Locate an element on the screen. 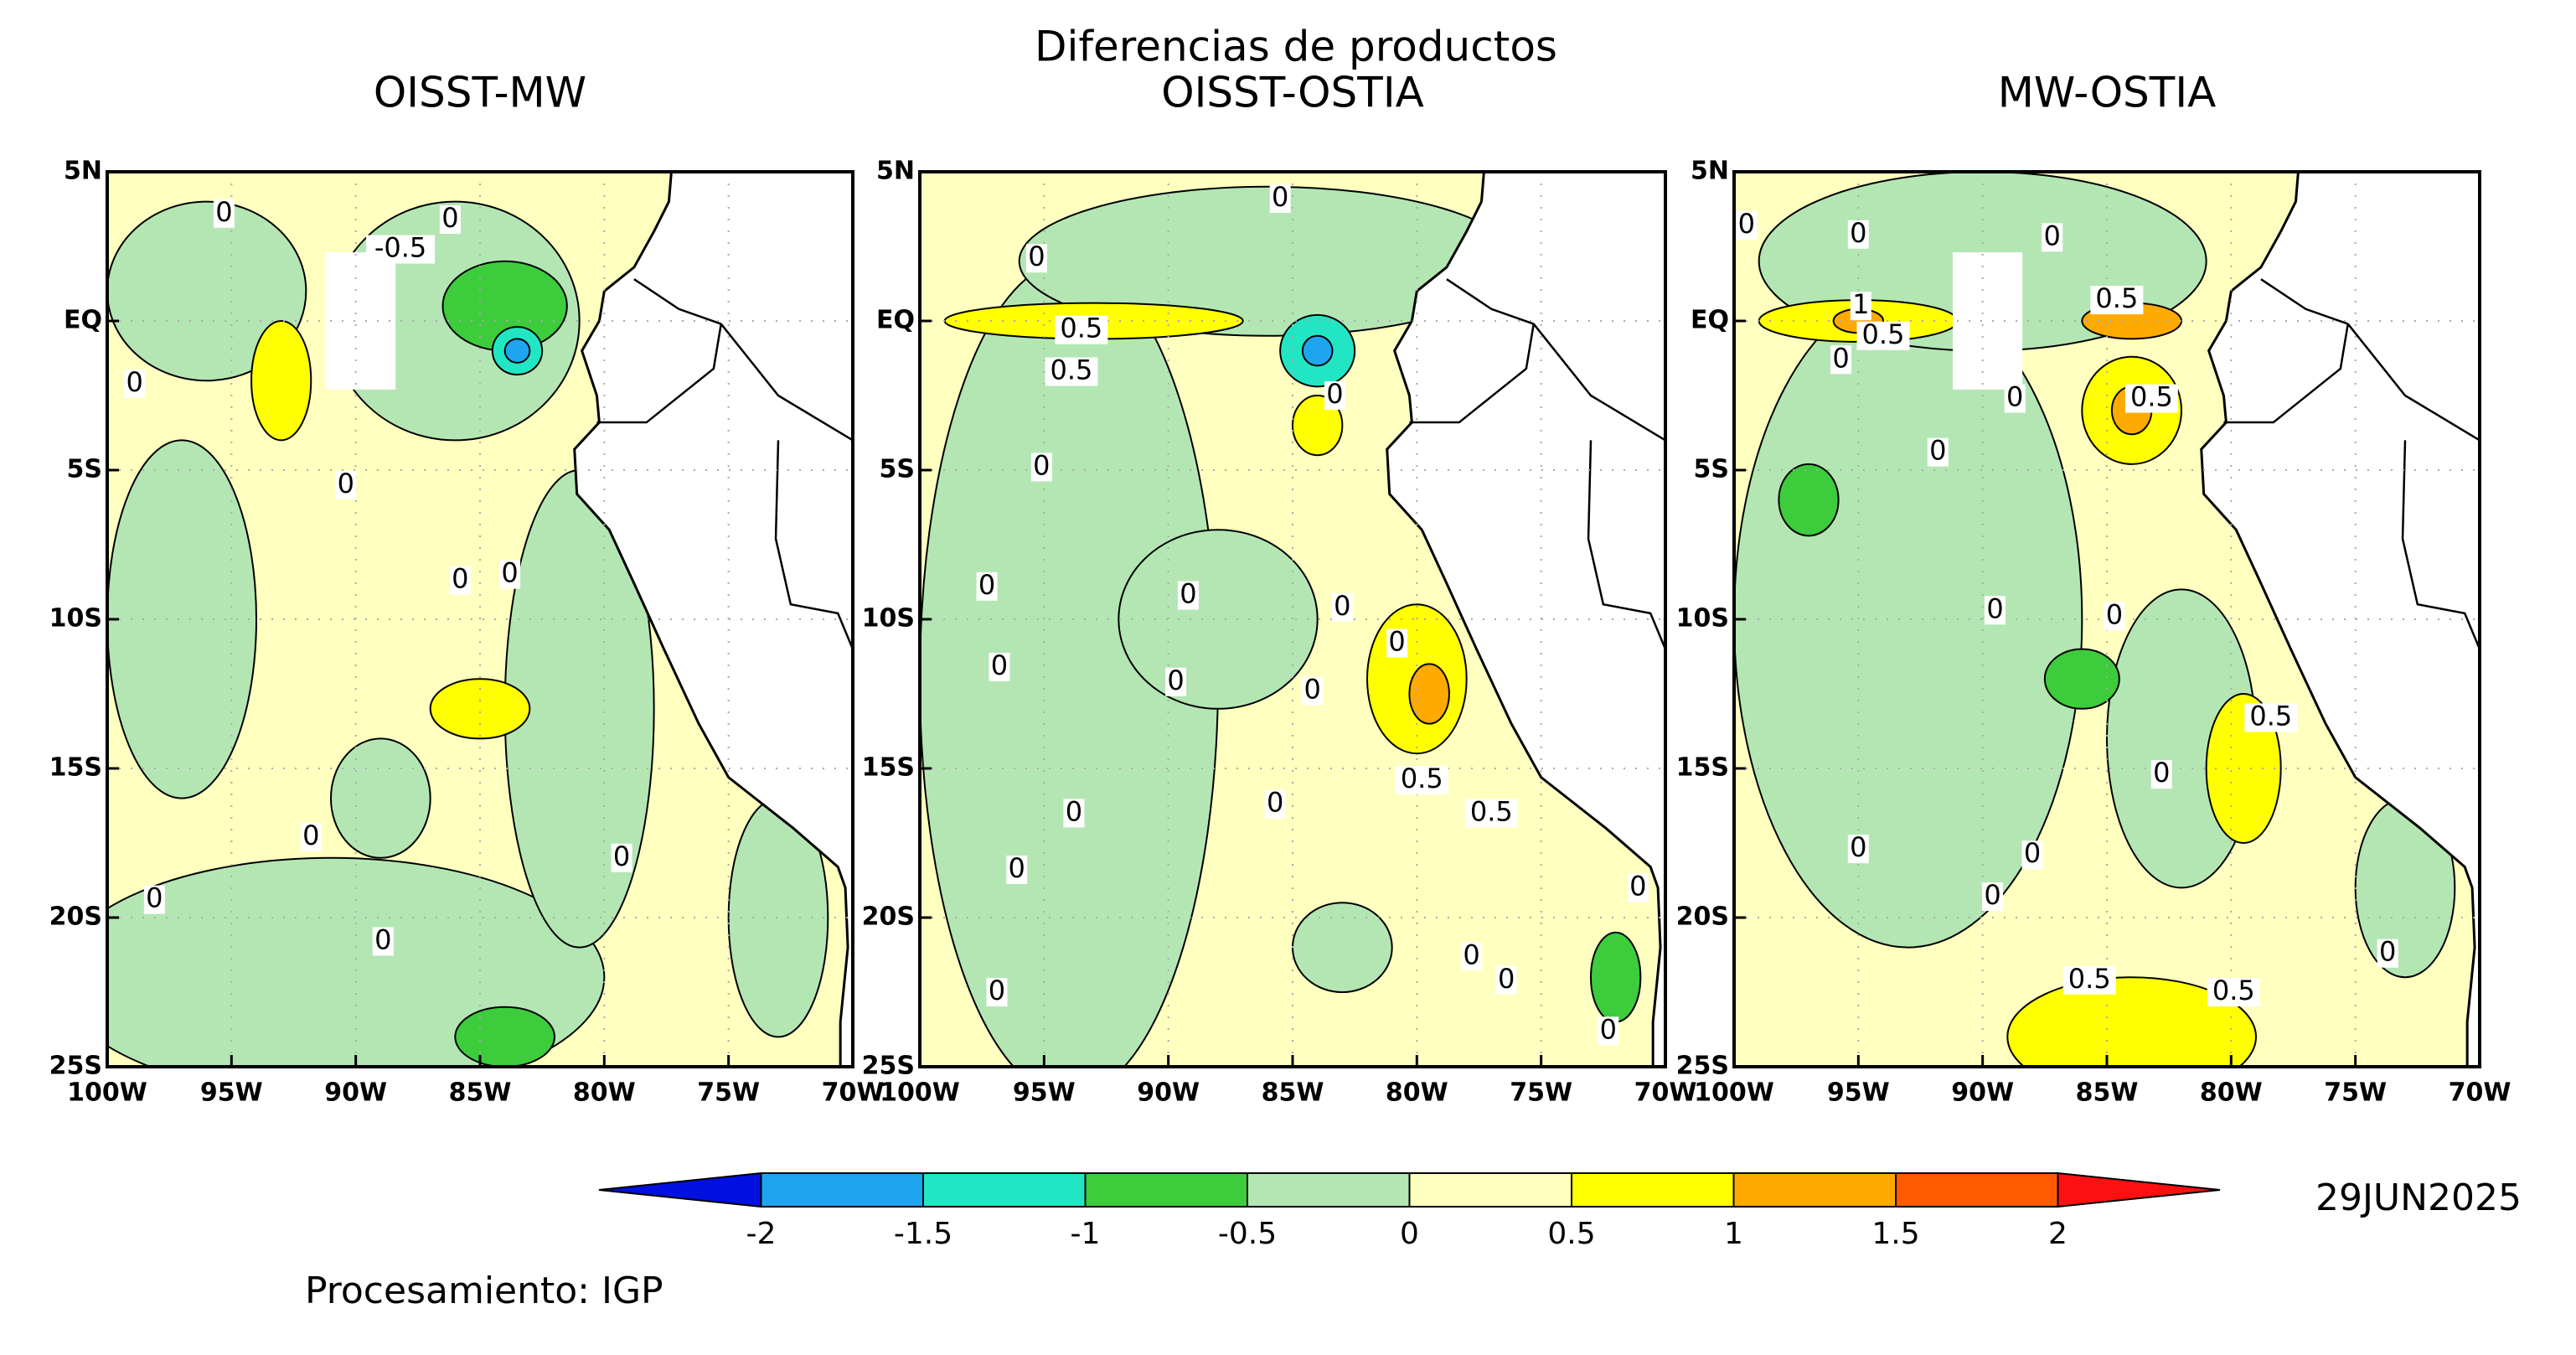 The height and width of the screenshot is (1355, 2576). x-tick-label: 70W is located at coordinates (853, 1093).